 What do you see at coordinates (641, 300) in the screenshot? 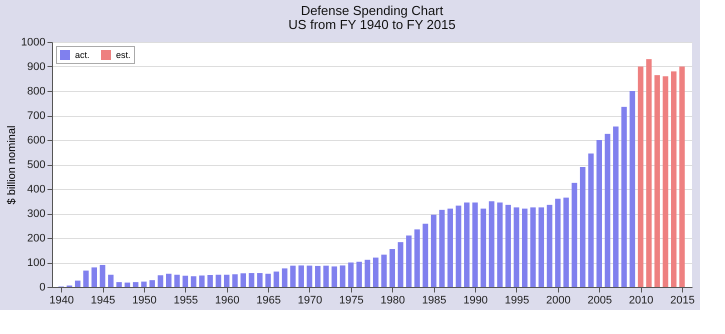
I see `x-tick-label: 2010` at bounding box center [641, 300].